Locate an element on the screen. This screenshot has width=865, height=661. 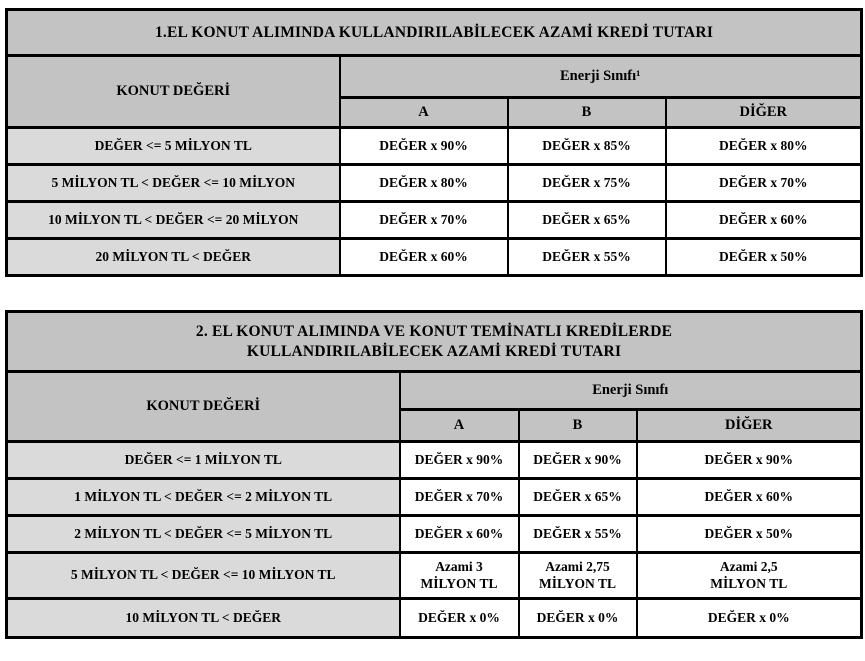
table1-row3-value-a: DEĞER x 70% is located at coordinates (423, 220).